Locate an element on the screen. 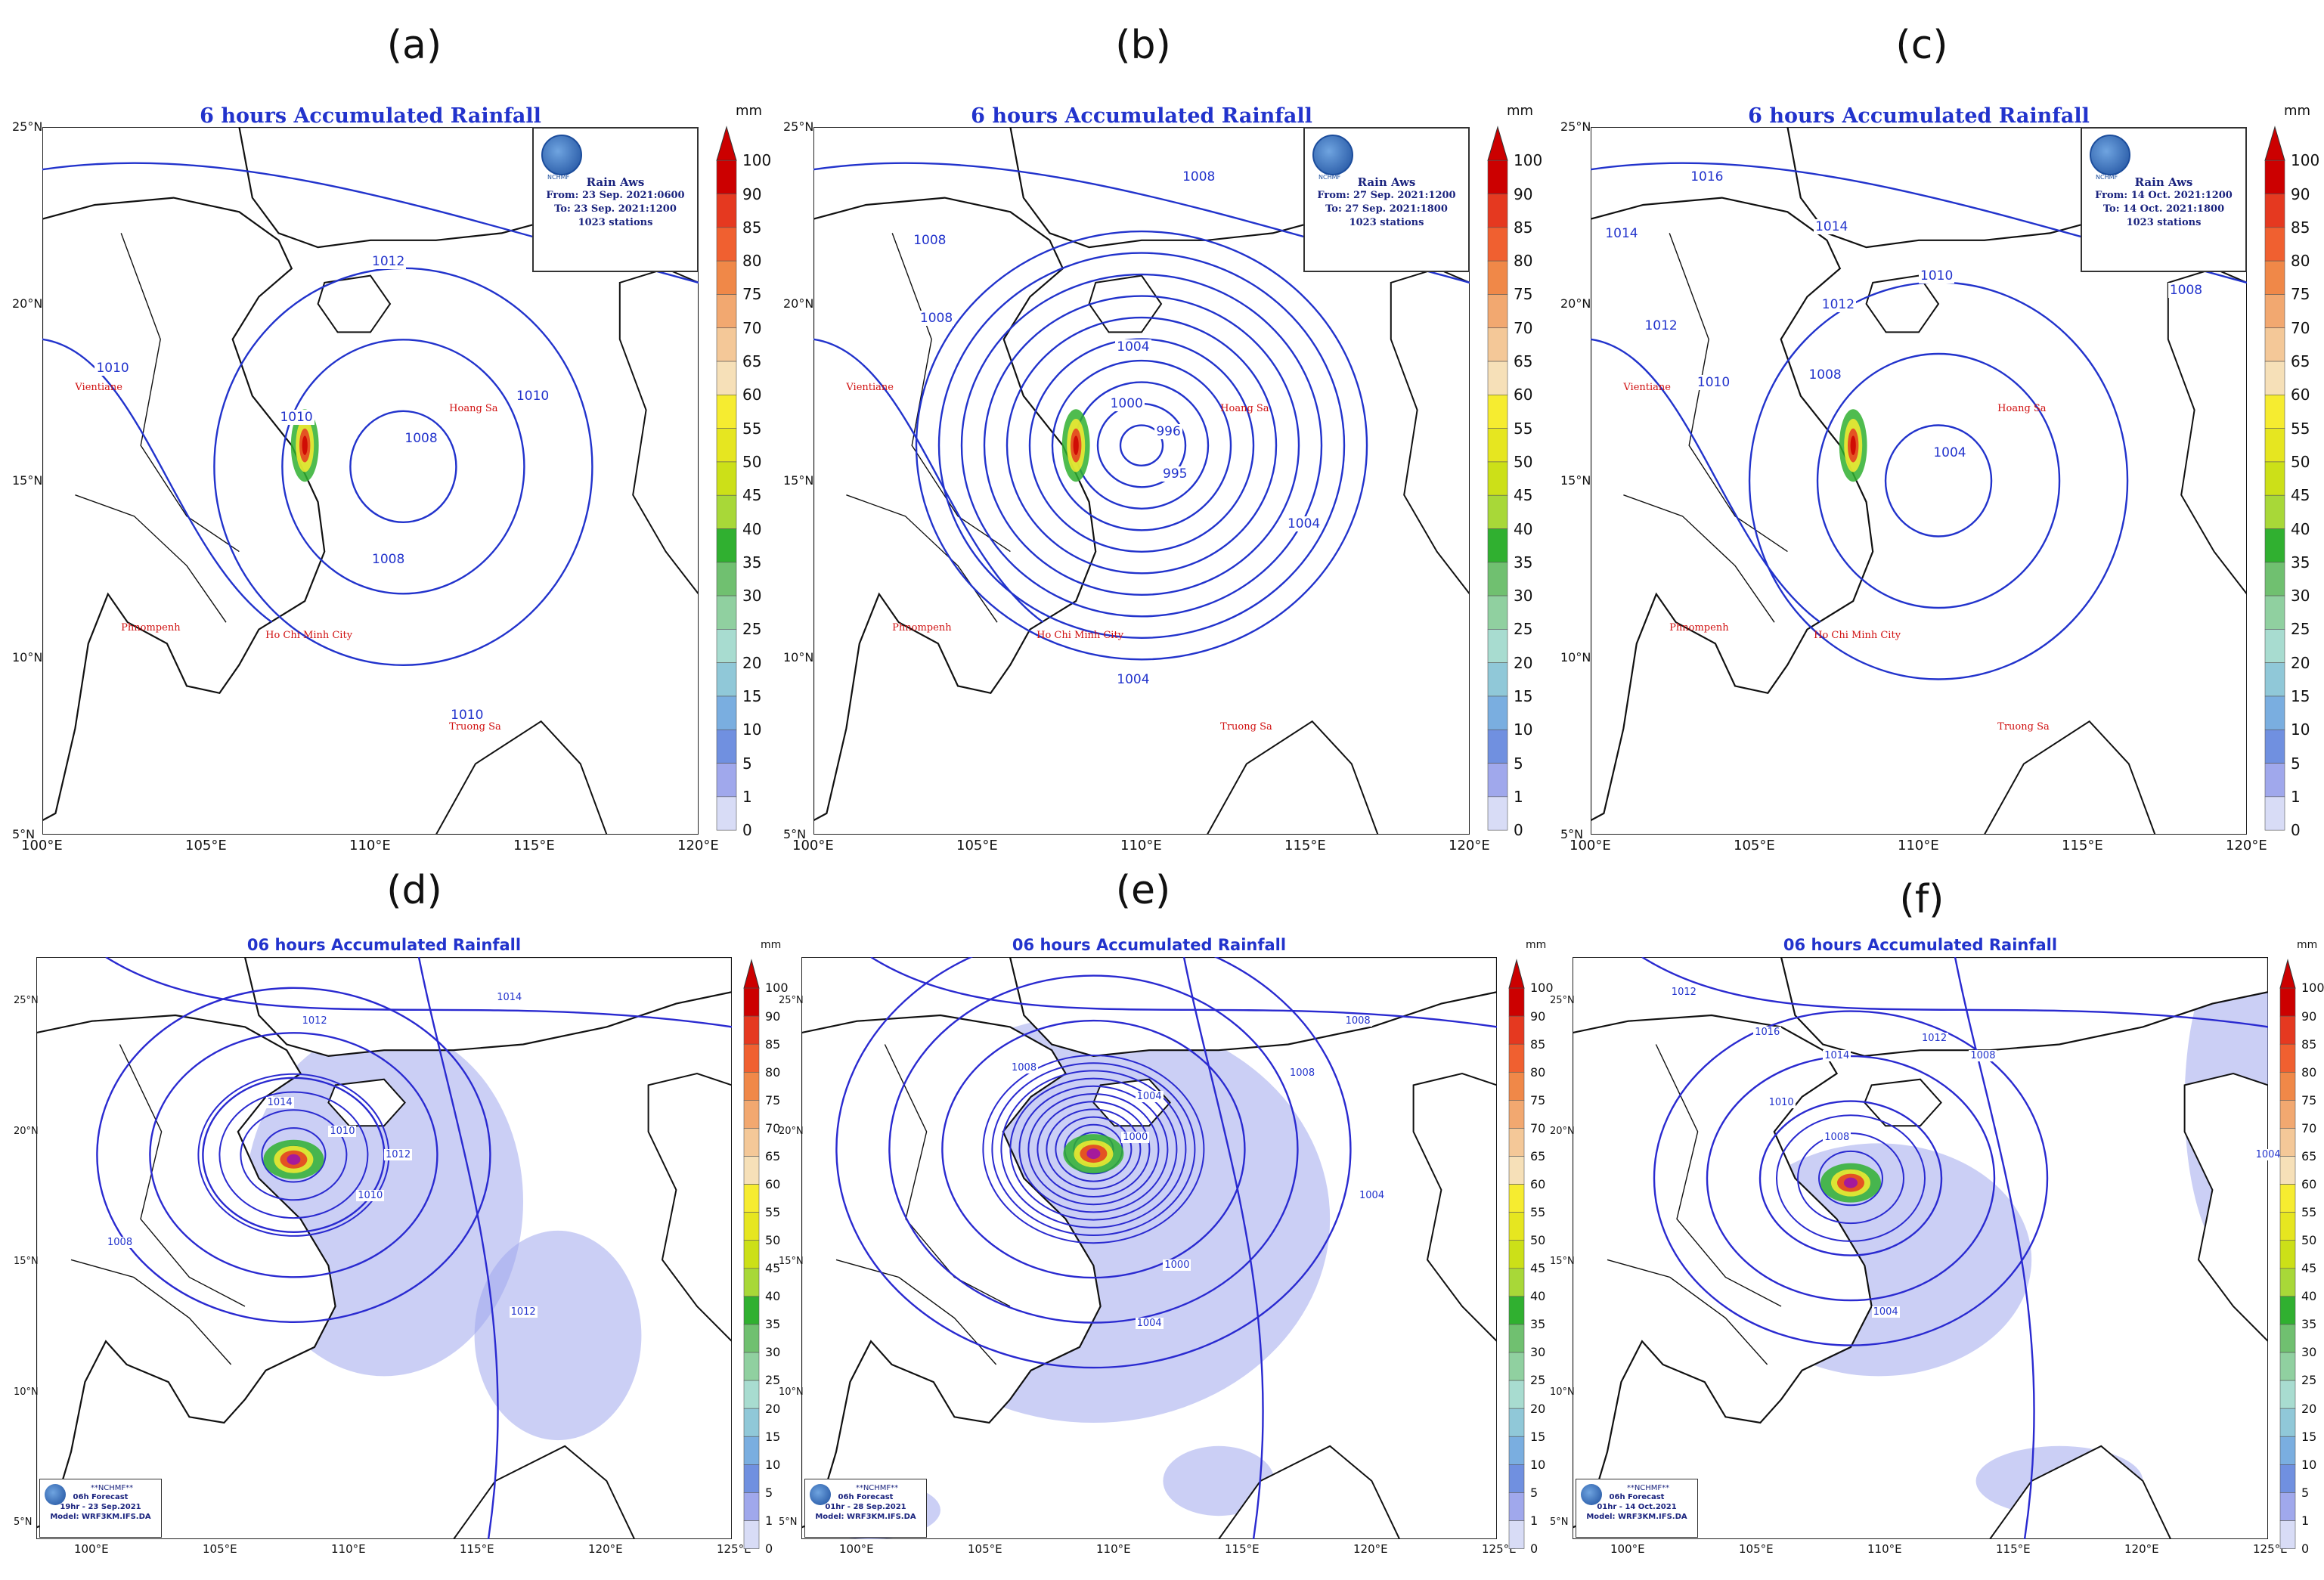 Image resolution: width=2324 pixels, height=1580 pixels. isobar-label: 1012 is located at coordinates (314, 1021).